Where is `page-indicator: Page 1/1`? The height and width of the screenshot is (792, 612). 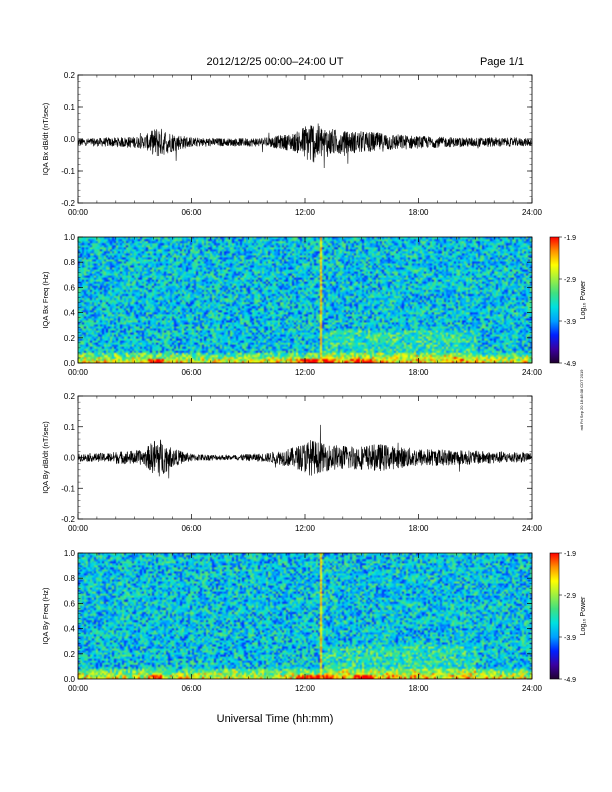
page-indicator: Page 1/1 is located at coordinates (502, 62).